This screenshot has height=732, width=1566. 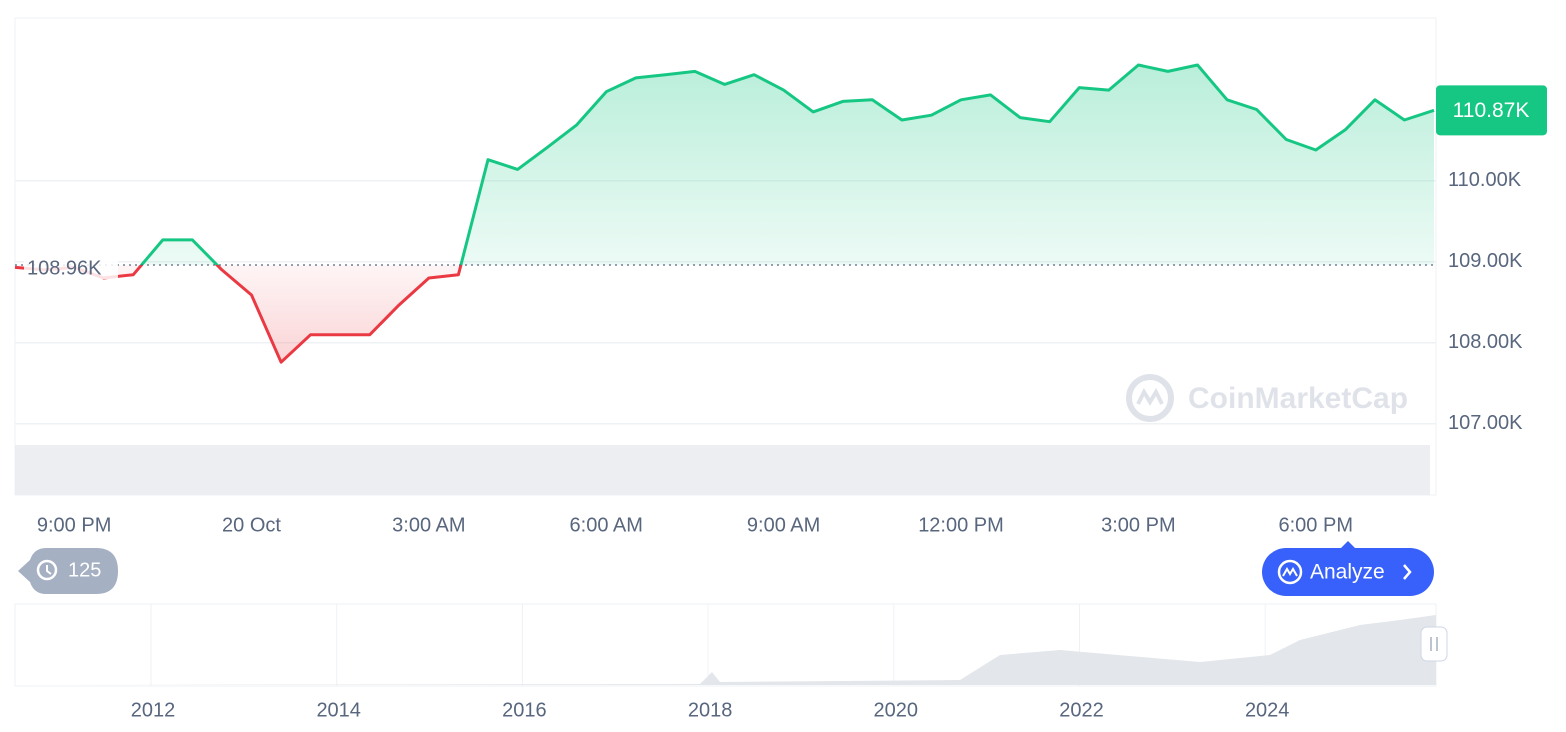 I want to click on y-tick-label: 109.00K, so click(x=1485, y=261).